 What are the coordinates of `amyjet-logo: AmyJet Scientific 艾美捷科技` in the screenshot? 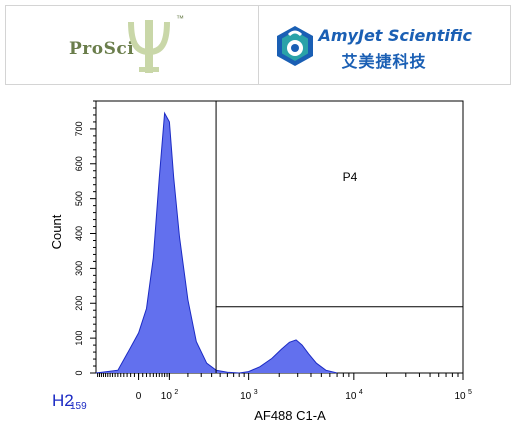 It's located at (384, 45).